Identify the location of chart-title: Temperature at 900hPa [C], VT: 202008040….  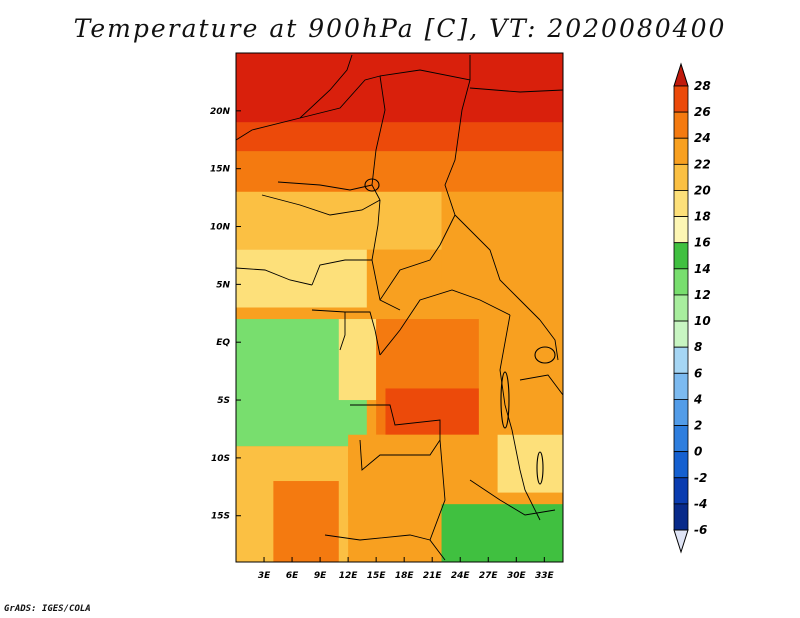
(400, 28).